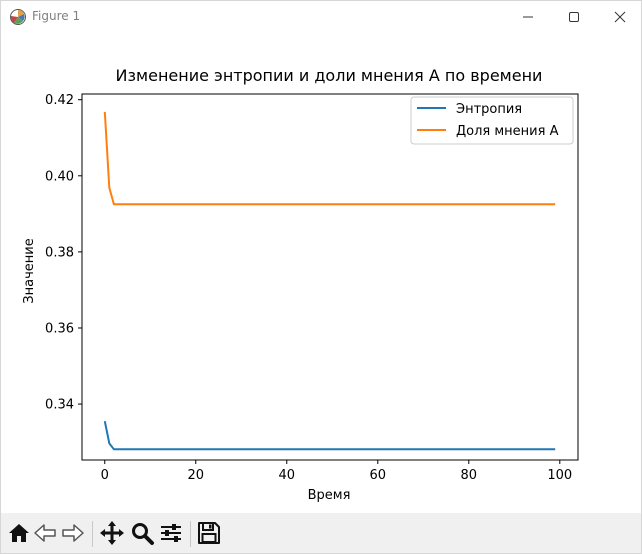  What do you see at coordinates (489, 109) in the screenshot?
I see `legend-label-entropy: Энтропия` at bounding box center [489, 109].